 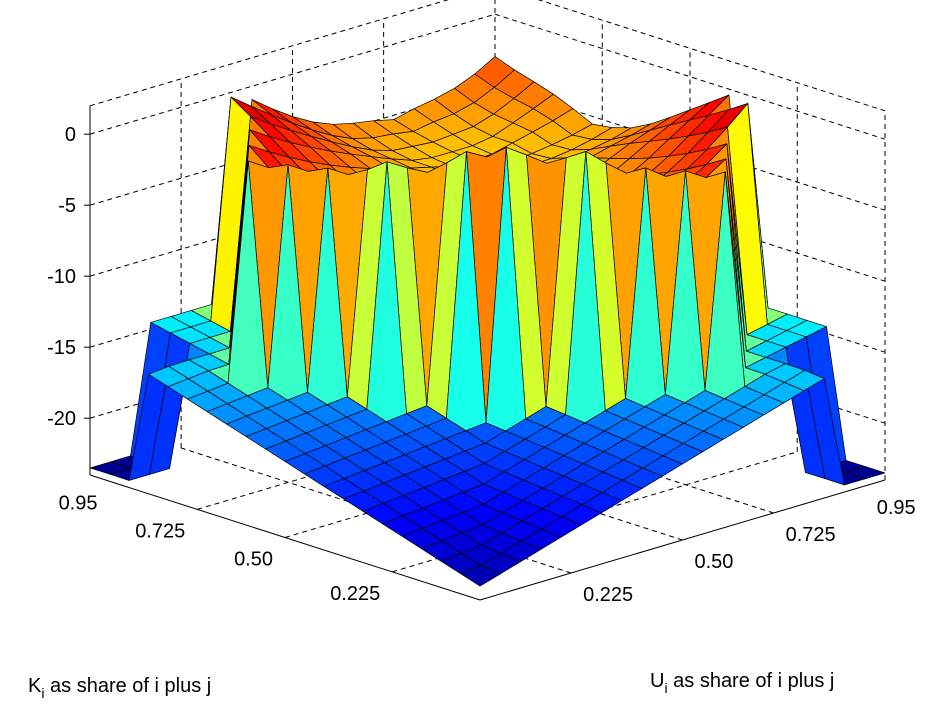 I want to click on surface-cell, so click(x=480, y=576).